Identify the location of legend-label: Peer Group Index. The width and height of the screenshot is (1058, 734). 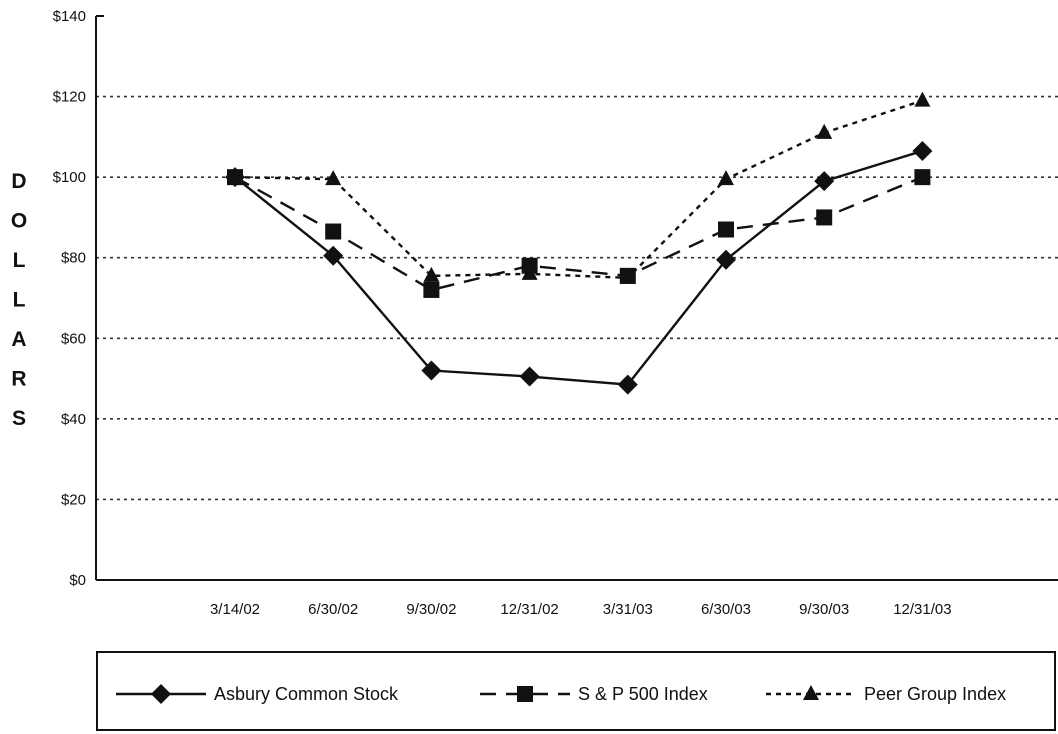
(935, 694).